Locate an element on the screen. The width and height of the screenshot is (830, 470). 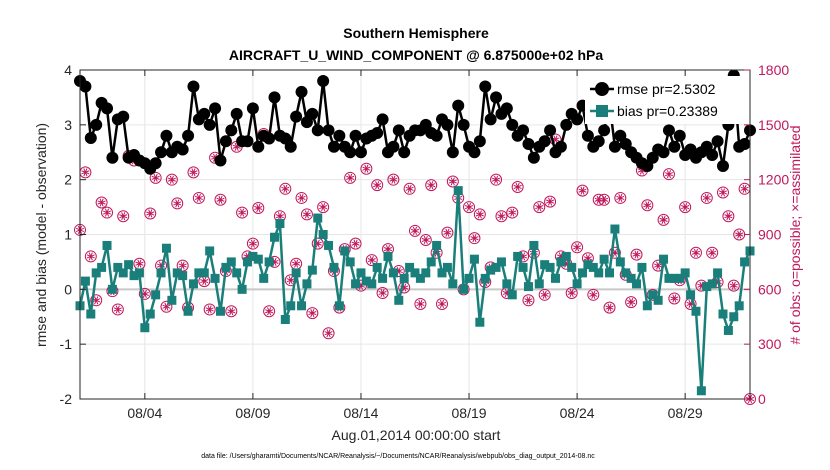
y-tick-label: -2 is located at coordinates (66, 399).